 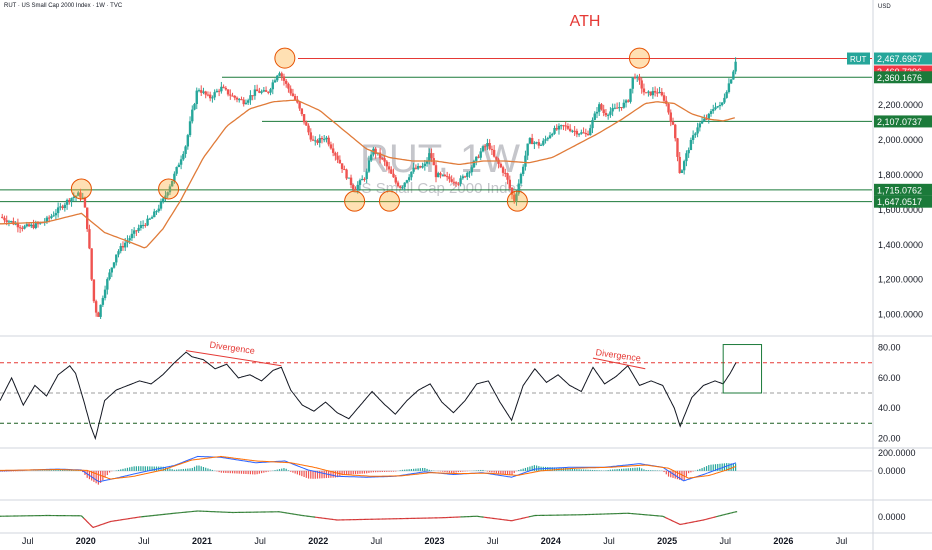 What do you see at coordinates (437, 188) in the screenshot?
I see `watermark-name: US Small Cap 2000 Index` at bounding box center [437, 188].